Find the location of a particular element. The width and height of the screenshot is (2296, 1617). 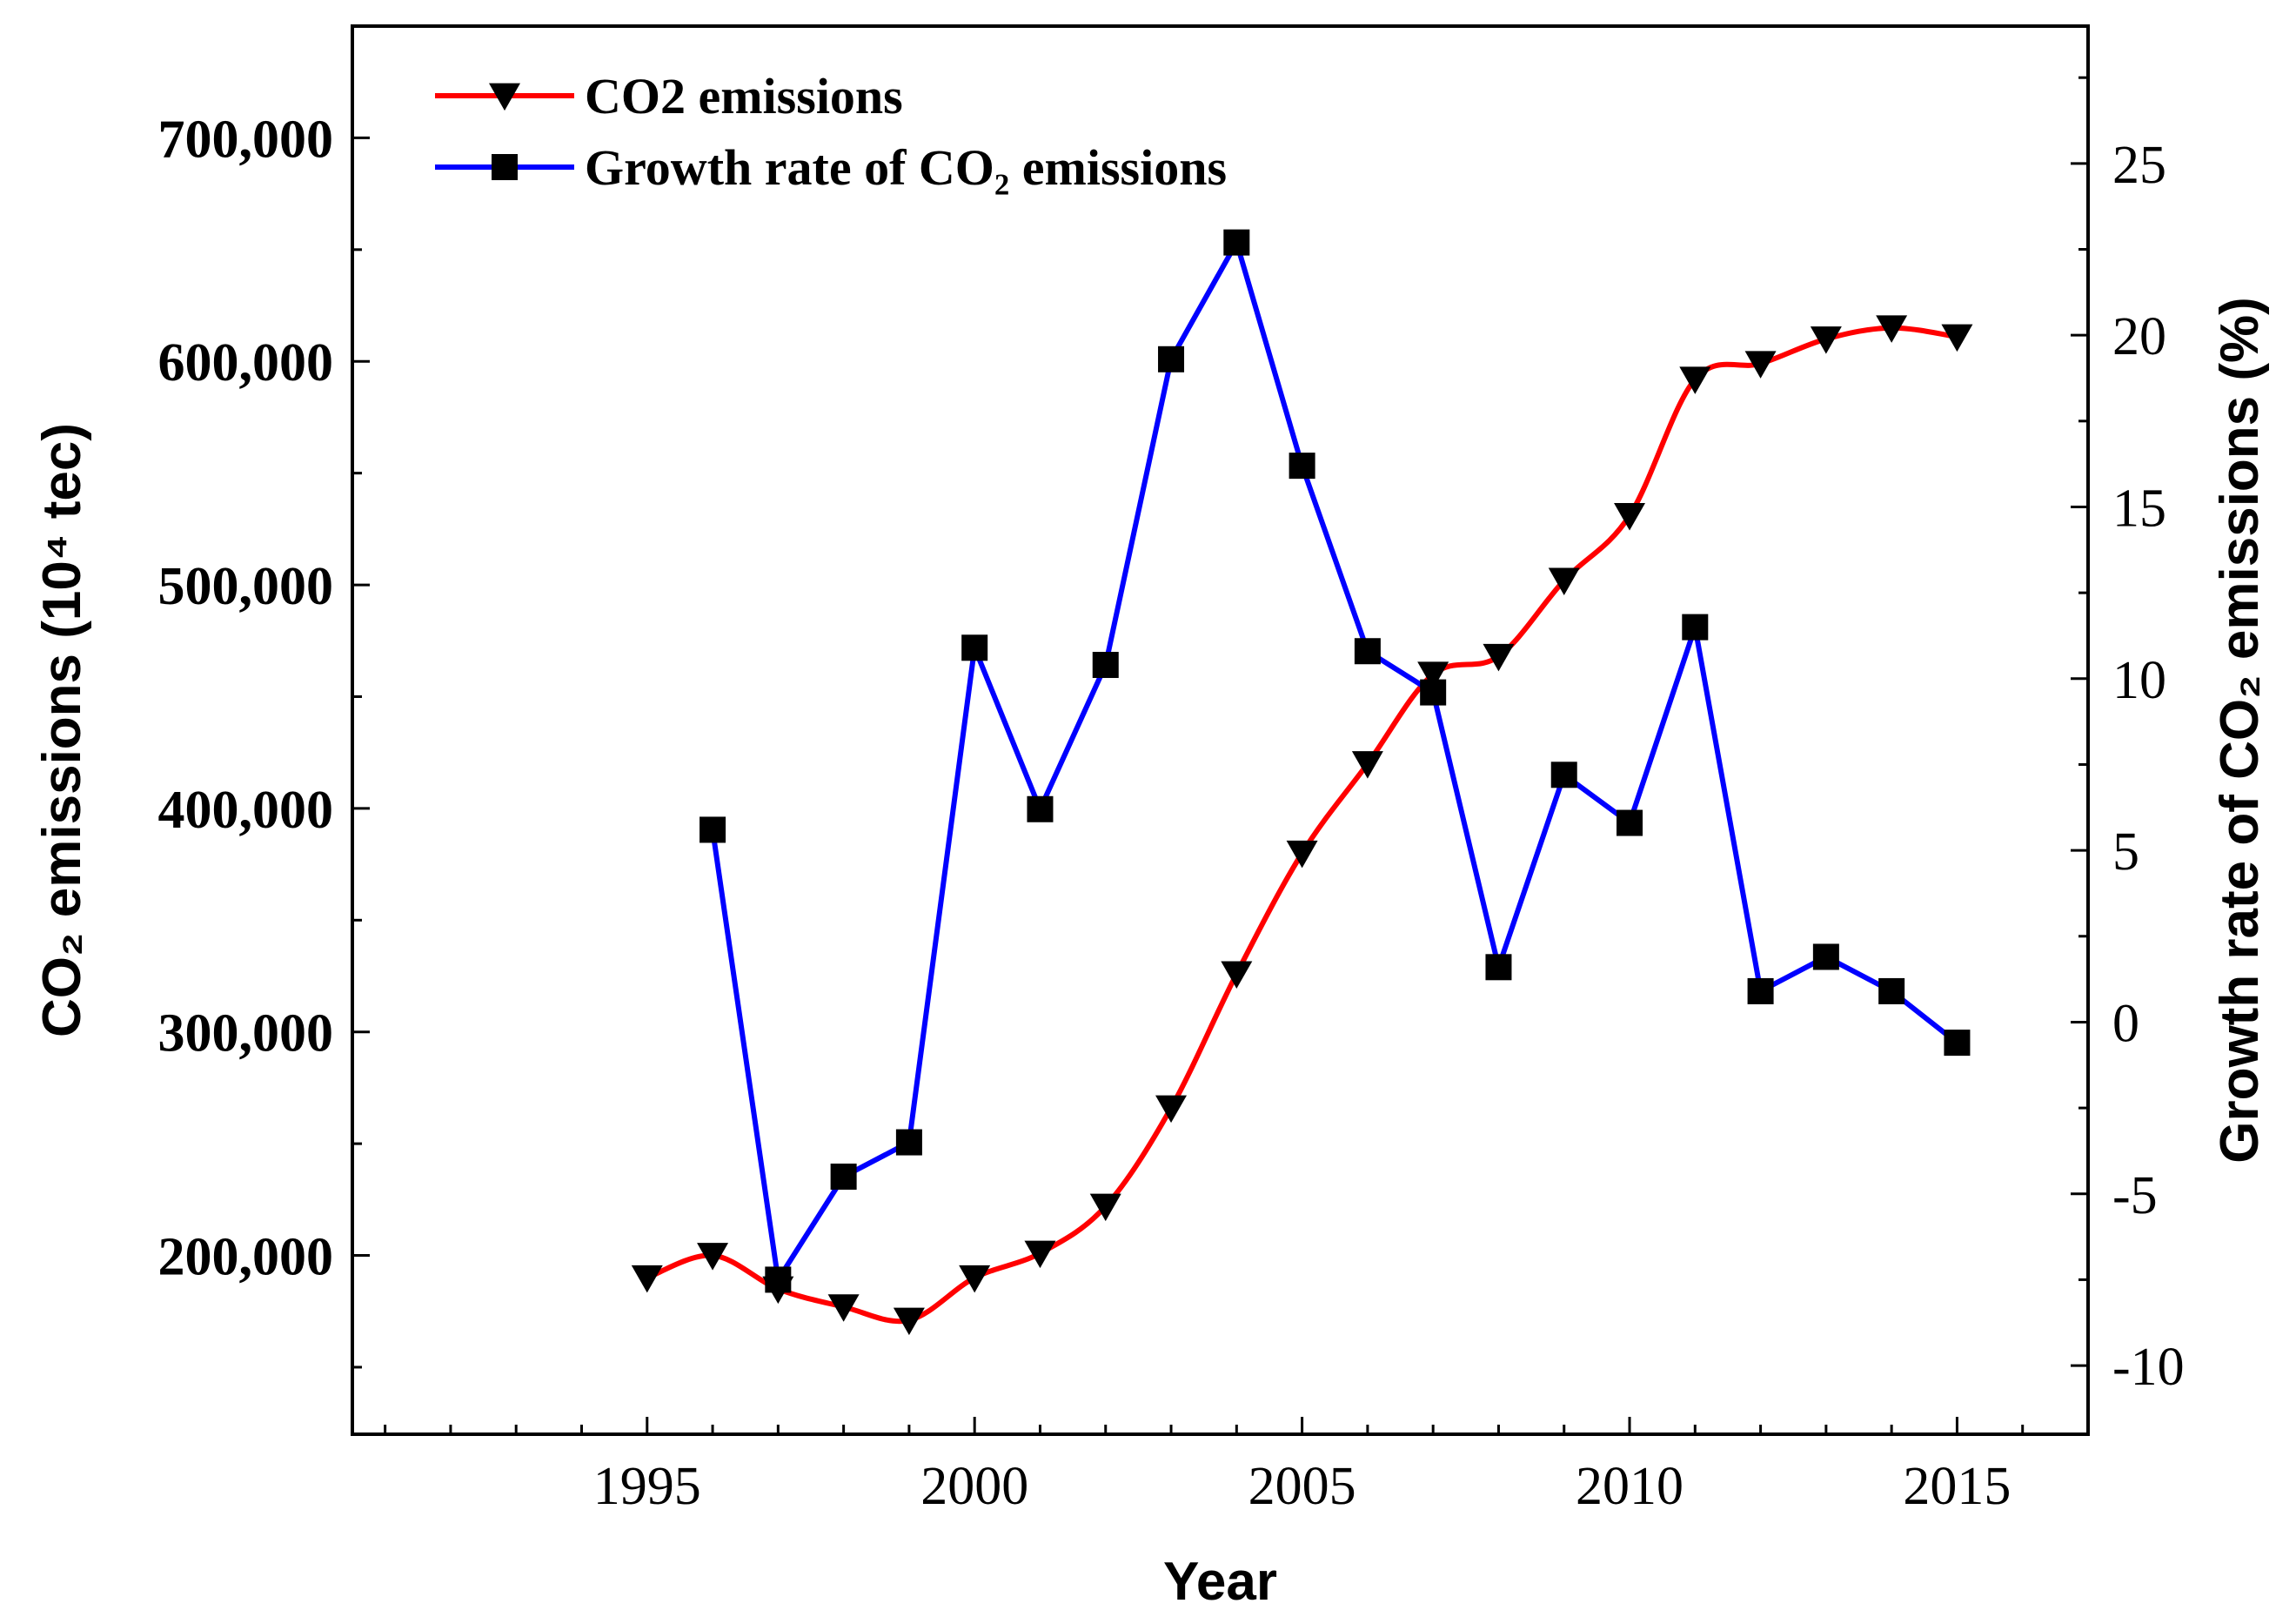

y-left-tick-label: 500,000 is located at coordinates (246, 586).